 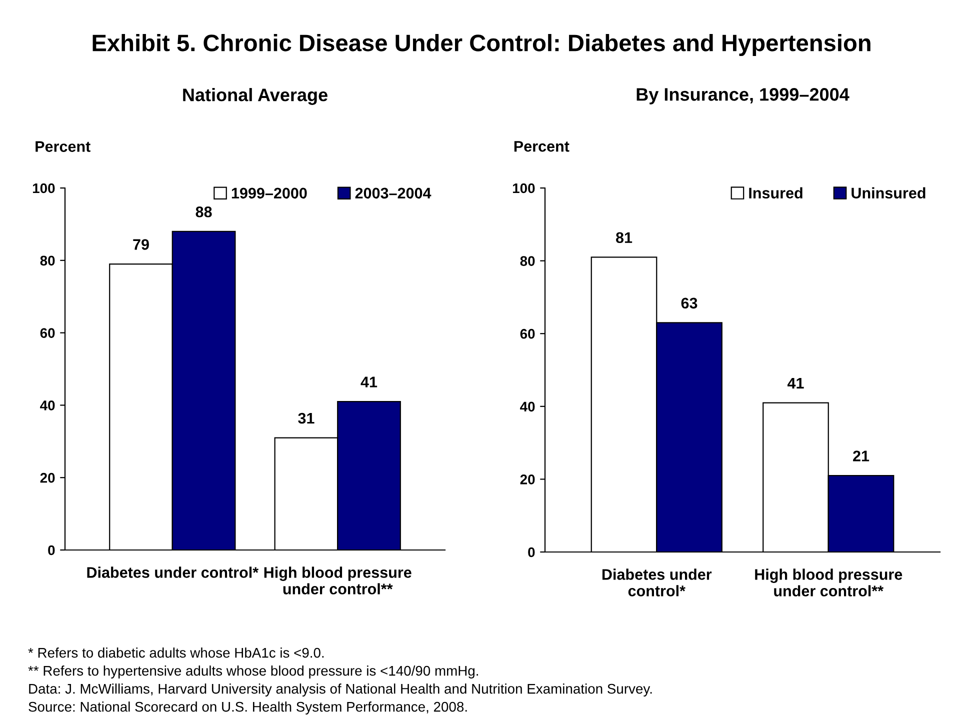 I want to click on legend-label: 2003–2004, so click(x=393, y=193).